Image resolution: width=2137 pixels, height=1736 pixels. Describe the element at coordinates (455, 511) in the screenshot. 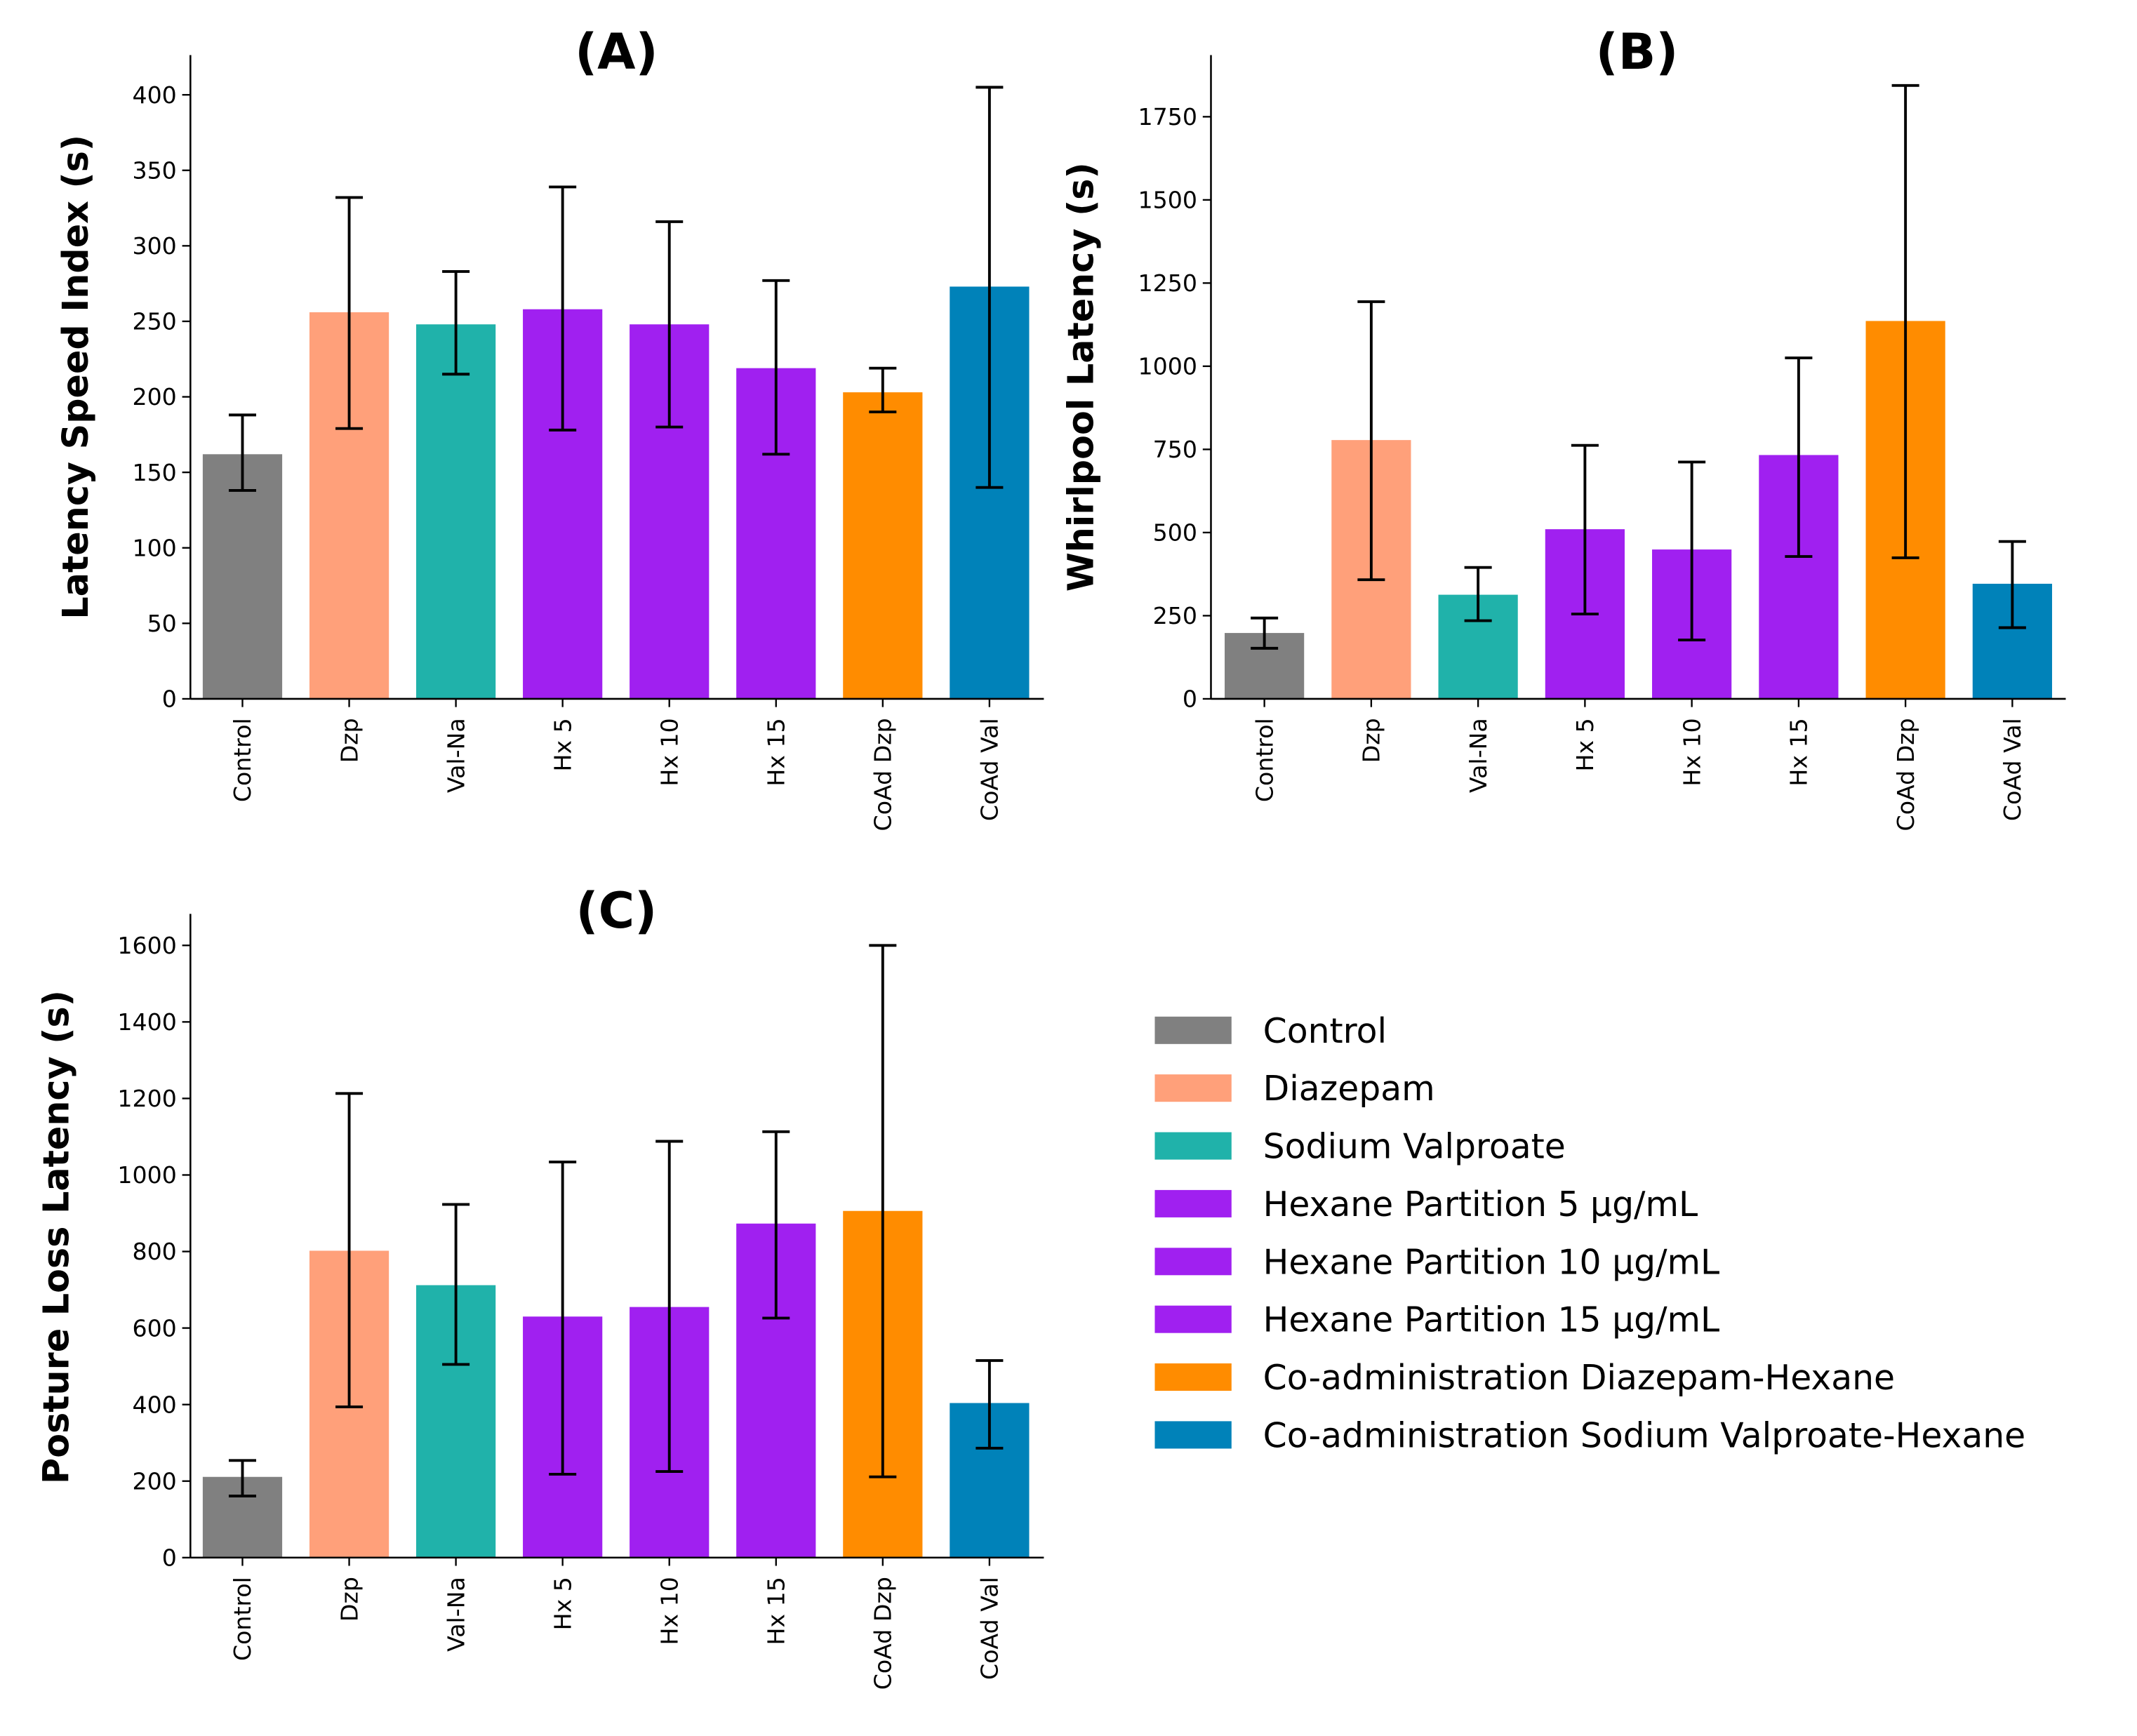

I see `bar-val-na` at that location.